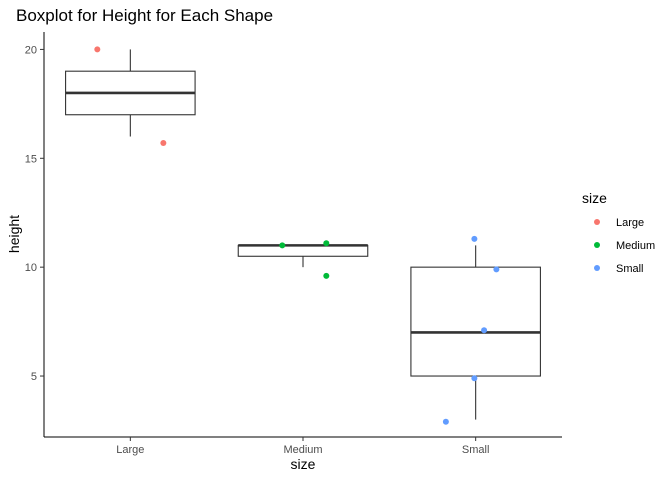  Describe the element at coordinates (130, 450) in the screenshot. I see `x-tick-label-large: Large` at that location.